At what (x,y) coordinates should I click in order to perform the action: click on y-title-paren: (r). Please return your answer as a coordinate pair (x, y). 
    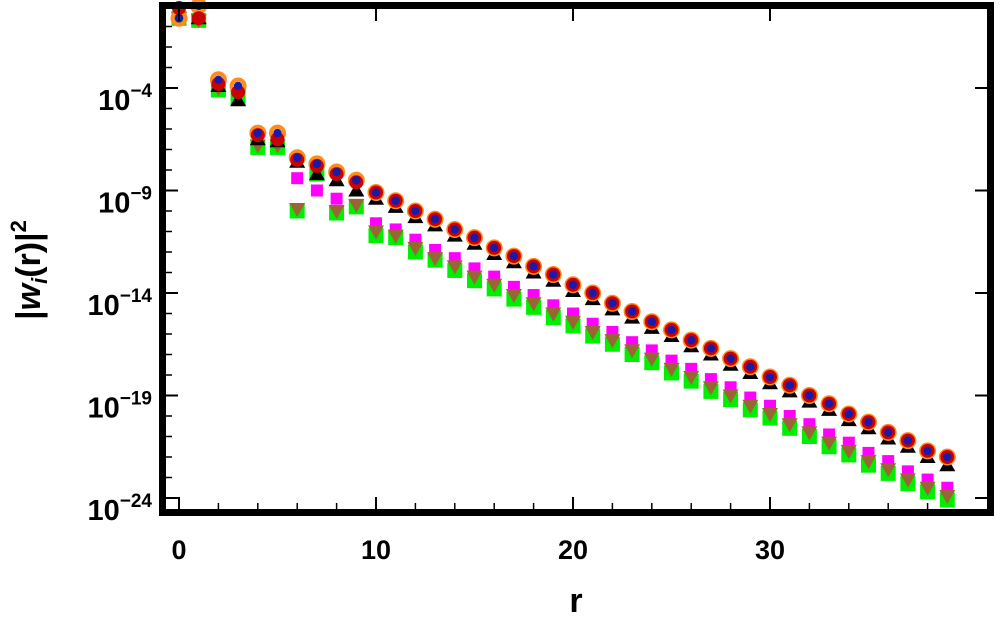
    Looking at the image, I should click on (29, 260).